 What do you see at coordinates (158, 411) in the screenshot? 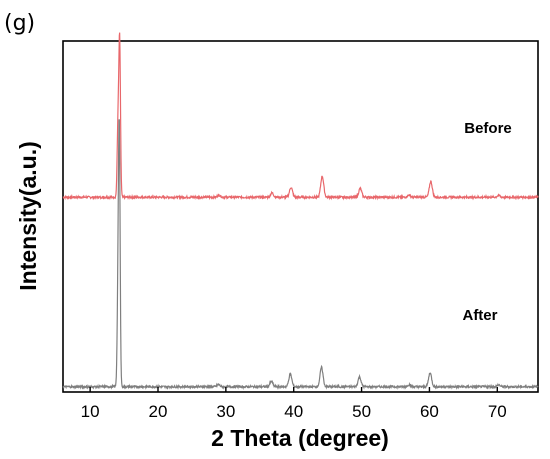
I see `x-tick-label: 20` at bounding box center [158, 411].